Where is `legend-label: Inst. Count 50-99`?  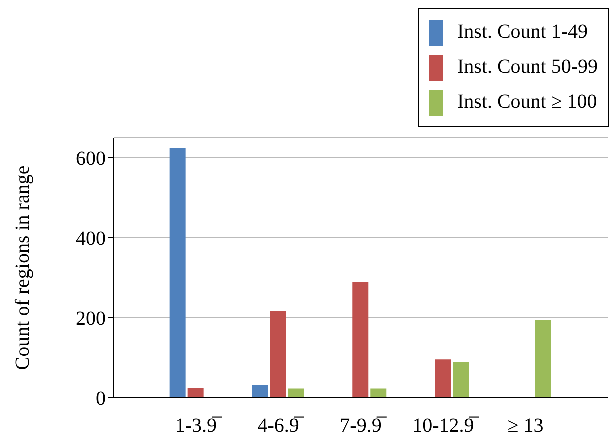 legend-label: Inst. Count 50-99 is located at coordinates (527, 67).